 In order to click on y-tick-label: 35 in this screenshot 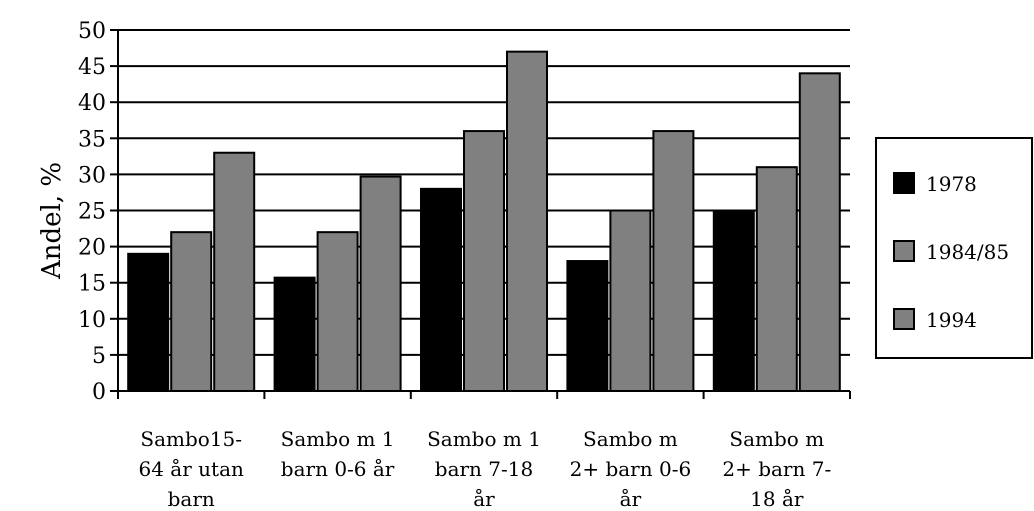, I will do `click(92, 139)`.